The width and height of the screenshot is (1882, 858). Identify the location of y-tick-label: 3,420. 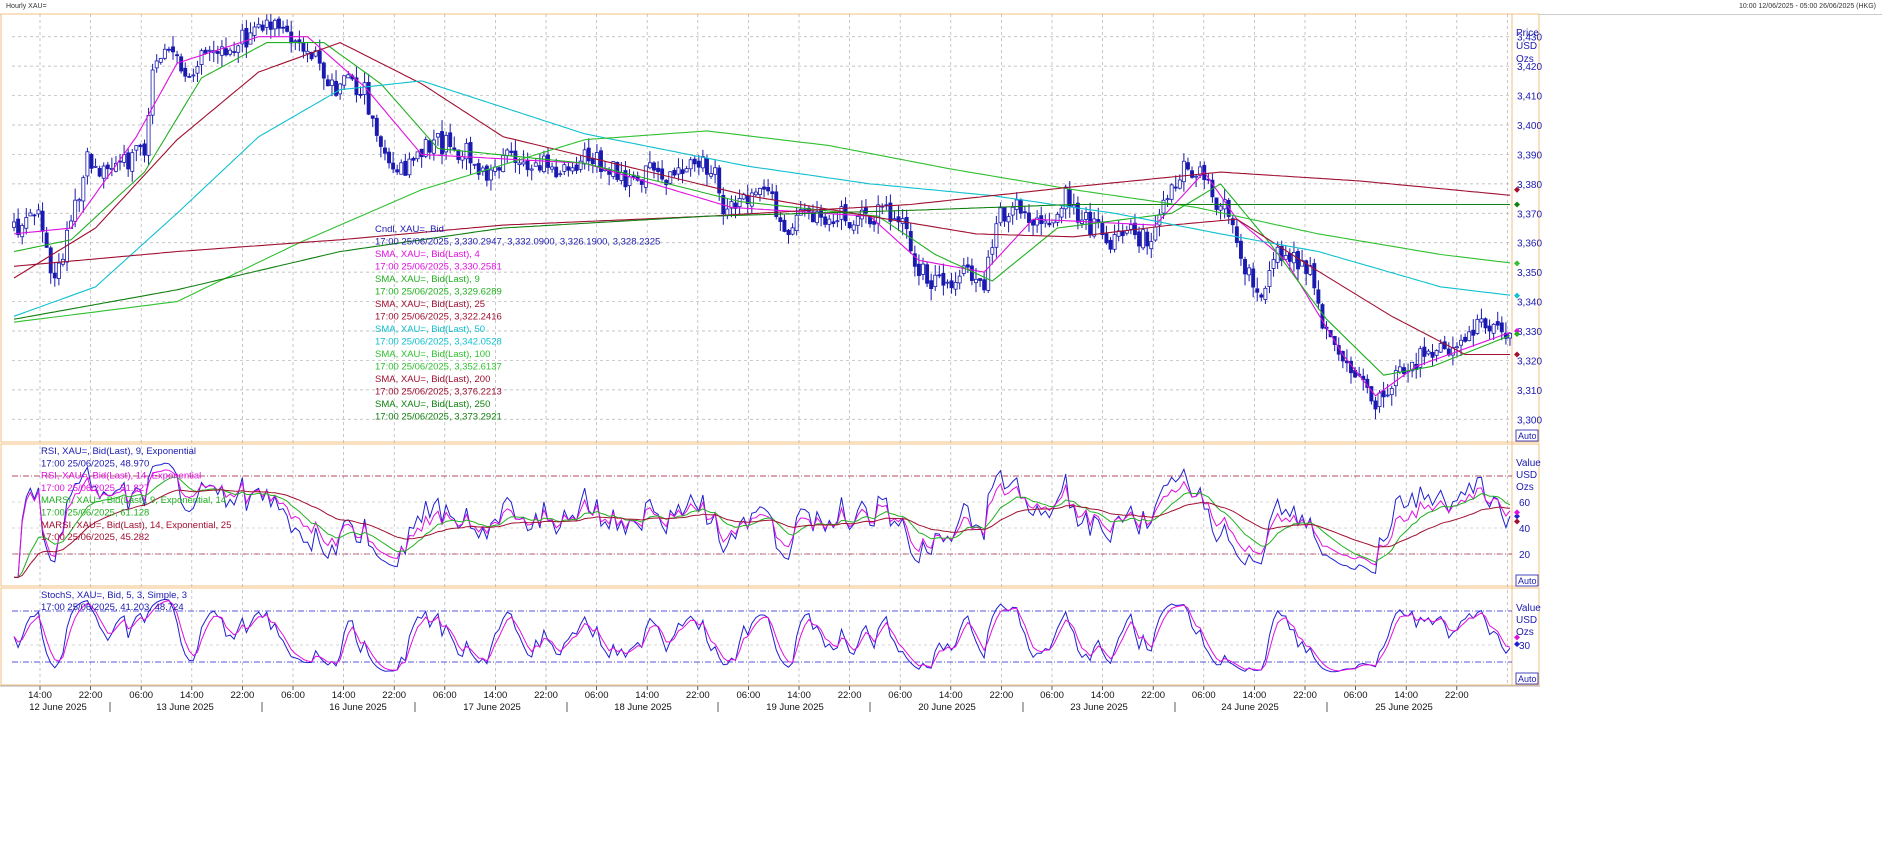
(1529, 67).